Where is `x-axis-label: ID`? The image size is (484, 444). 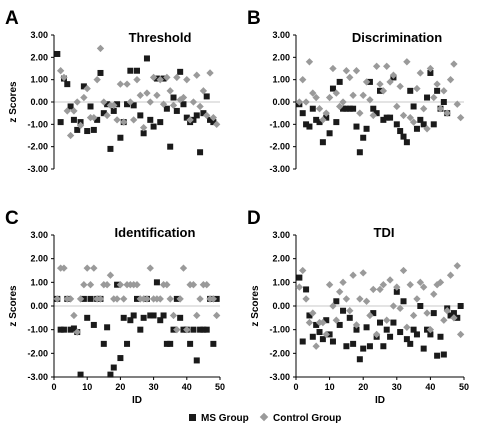
x-axis-label: ID is located at coordinates (137, 400).